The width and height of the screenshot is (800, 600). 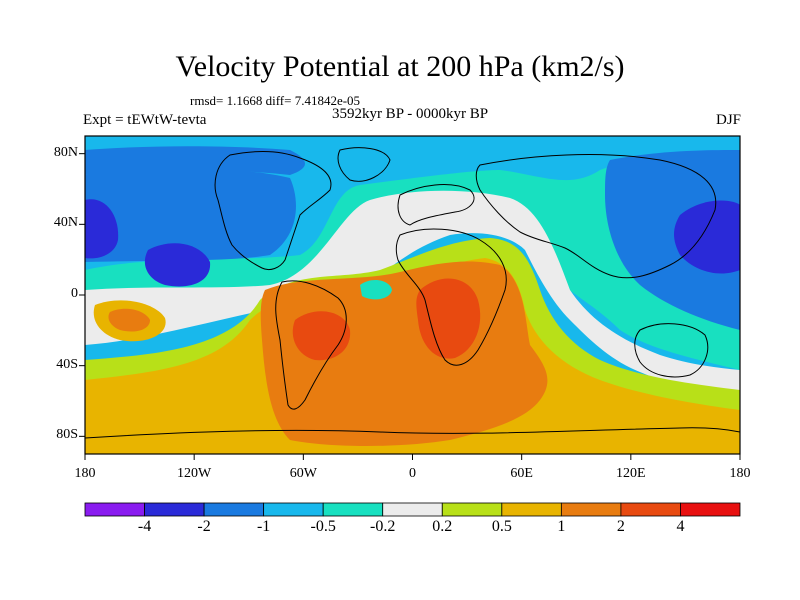 What do you see at coordinates (273, 211) in the screenshot?
I see `coast-north-america` at bounding box center [273, 211].